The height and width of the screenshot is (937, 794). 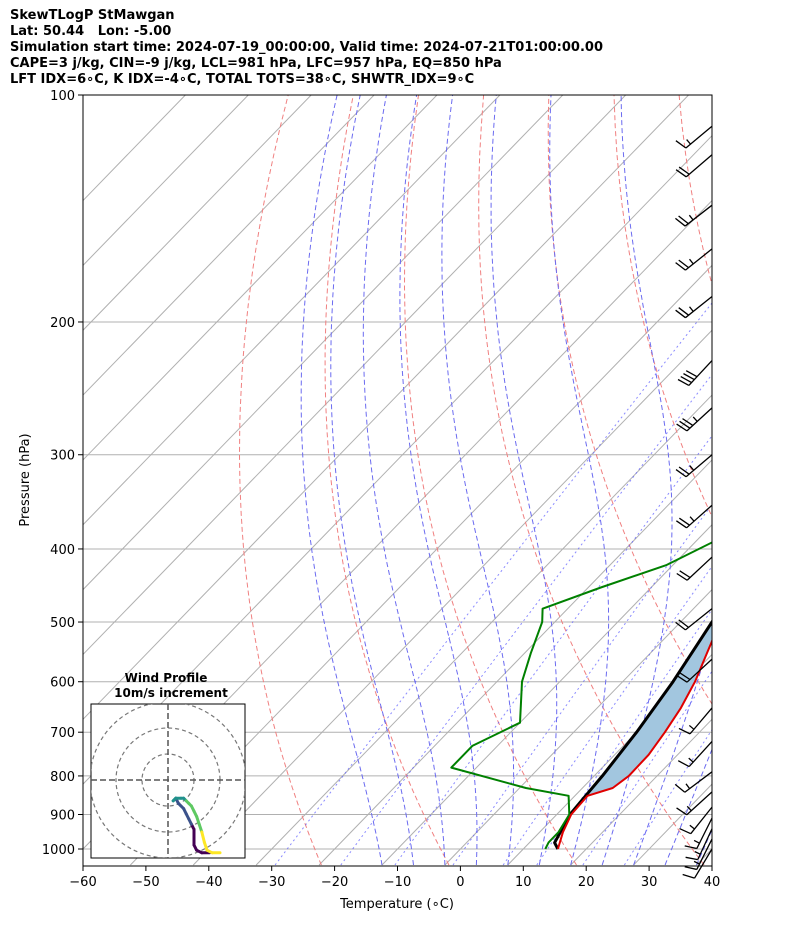 What do you see at coordinates (586, 882) in the screenshot?
I see `x-tick-label: 20` at bounding box center [586, 882].